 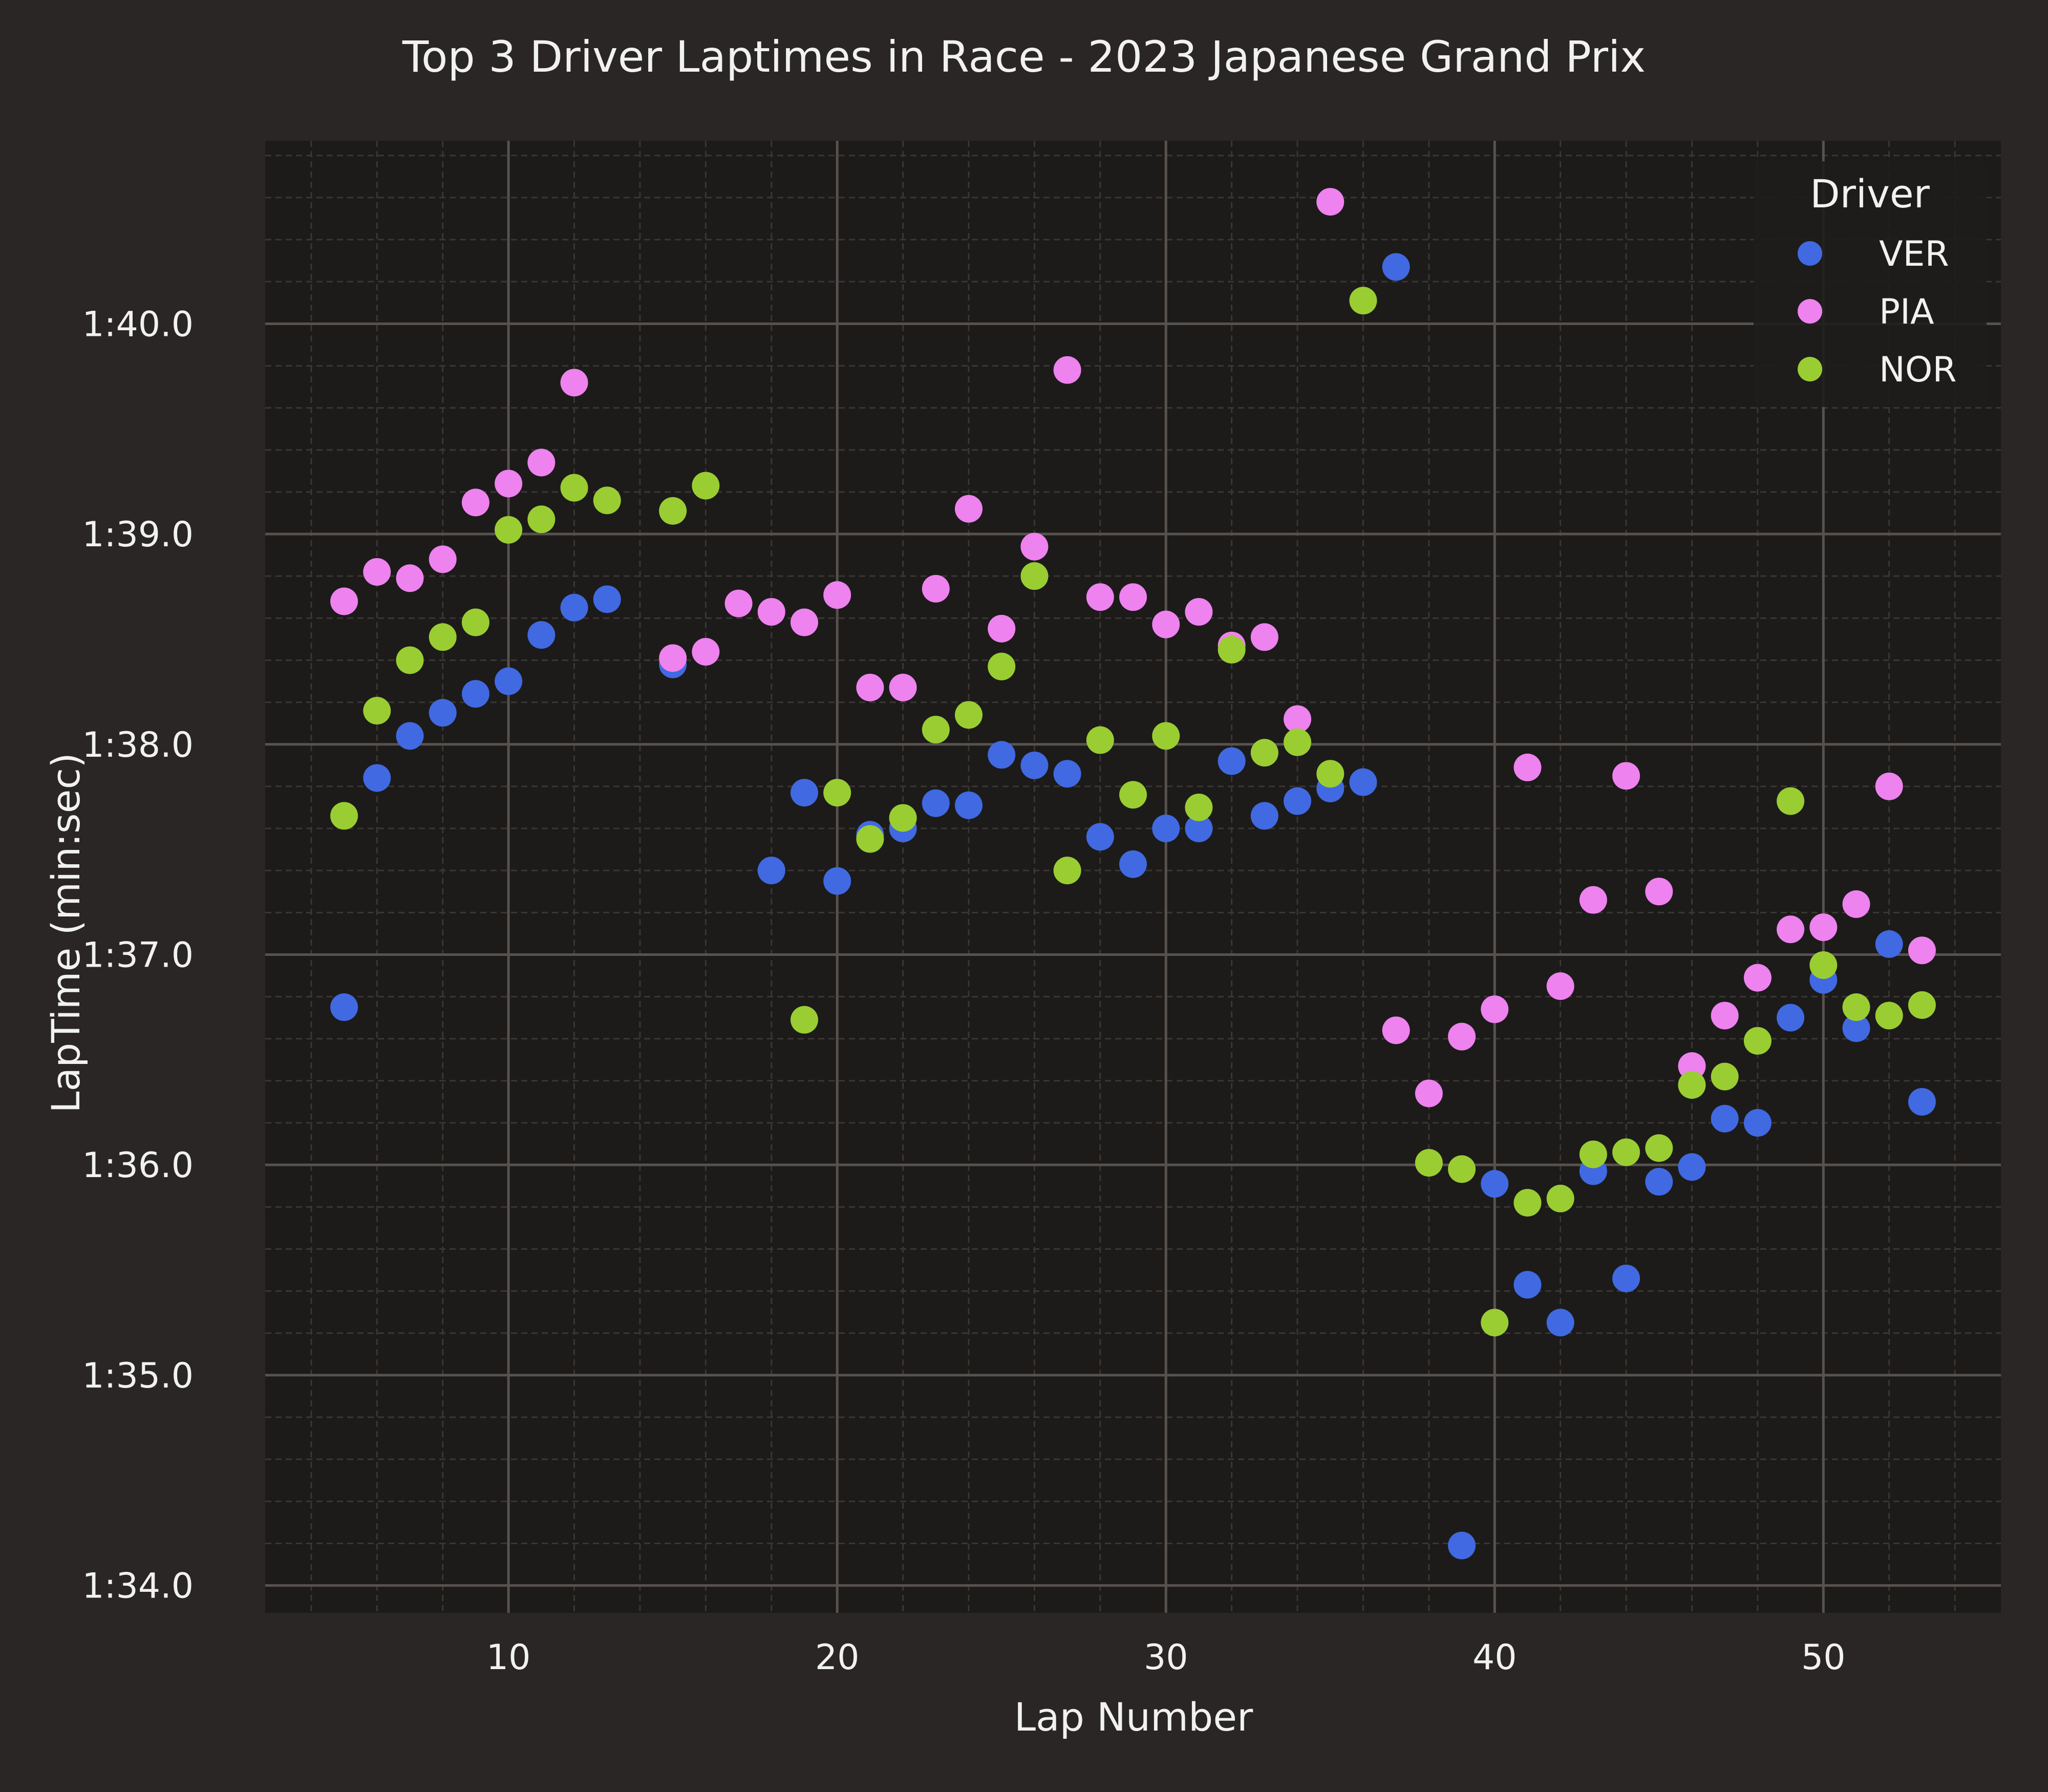 What do you see at coordinates (138, 1376) in the screenshot?
I see `y-tick-label: 1:35.0` at bounding box center [138, 1376].